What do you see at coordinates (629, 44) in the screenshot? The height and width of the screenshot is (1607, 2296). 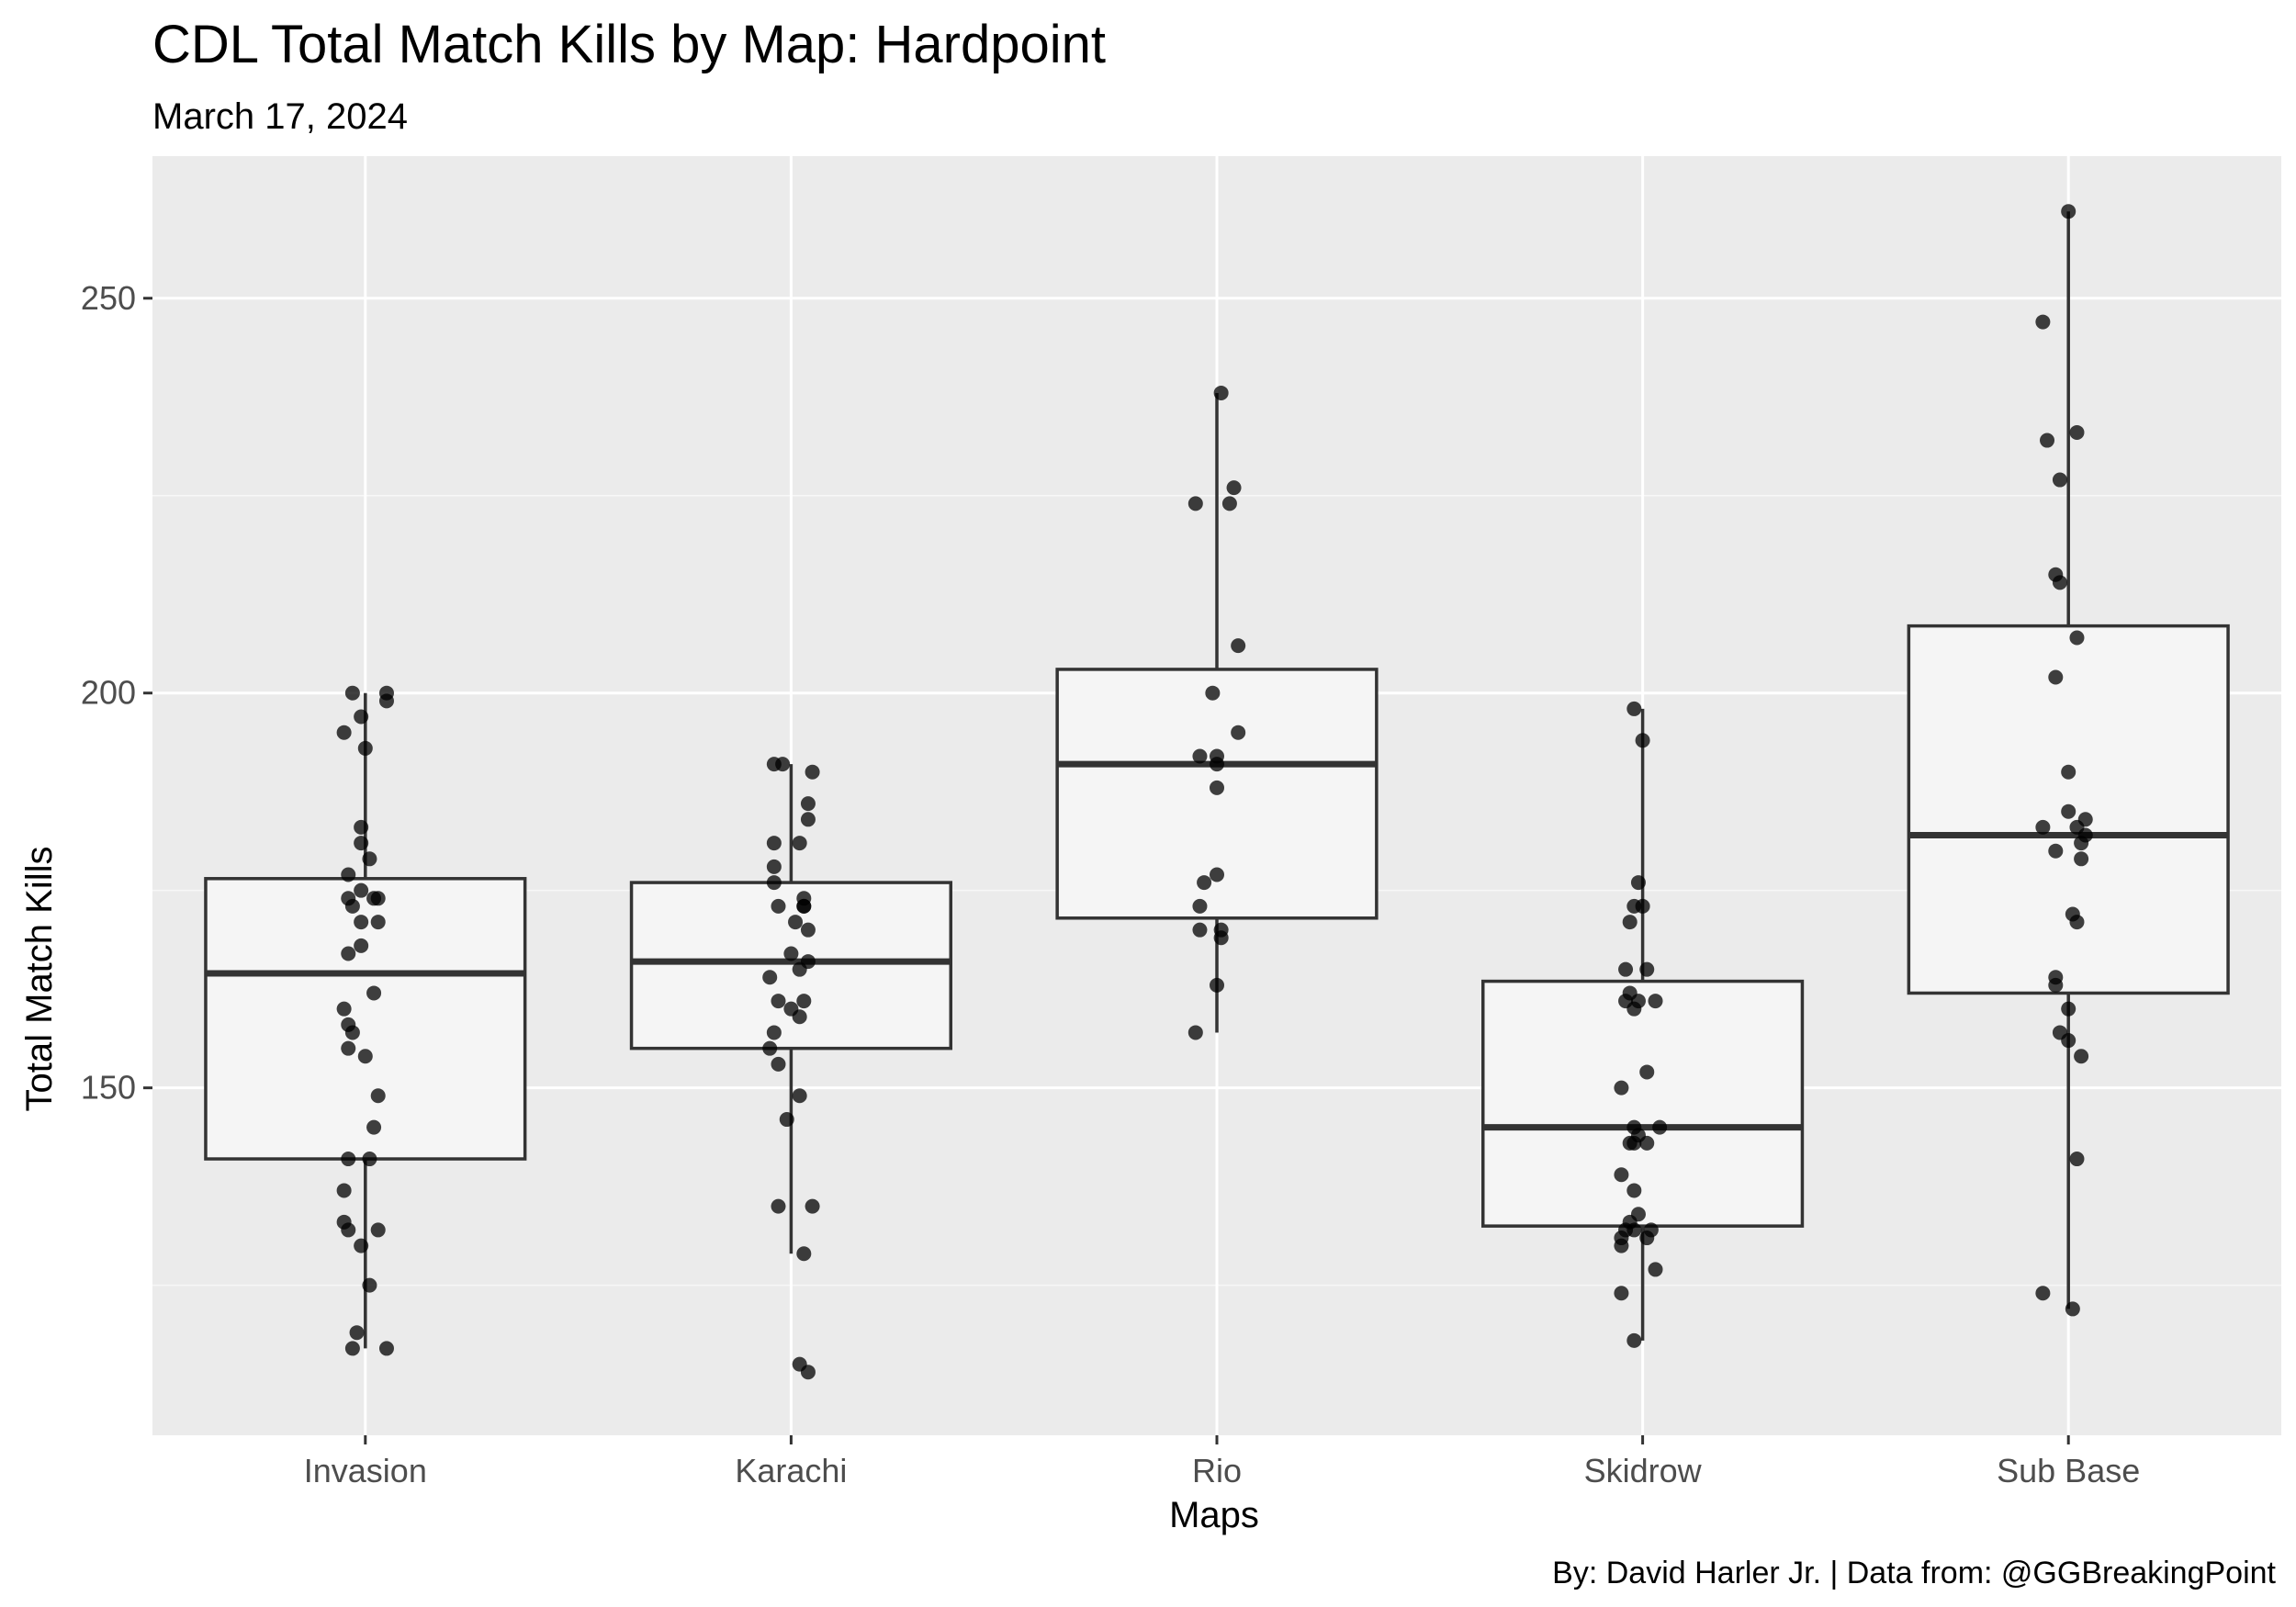 I see `chart-title: CDL Total Match Kills by Map: Hardpoint` at bounding box center [629, 44].